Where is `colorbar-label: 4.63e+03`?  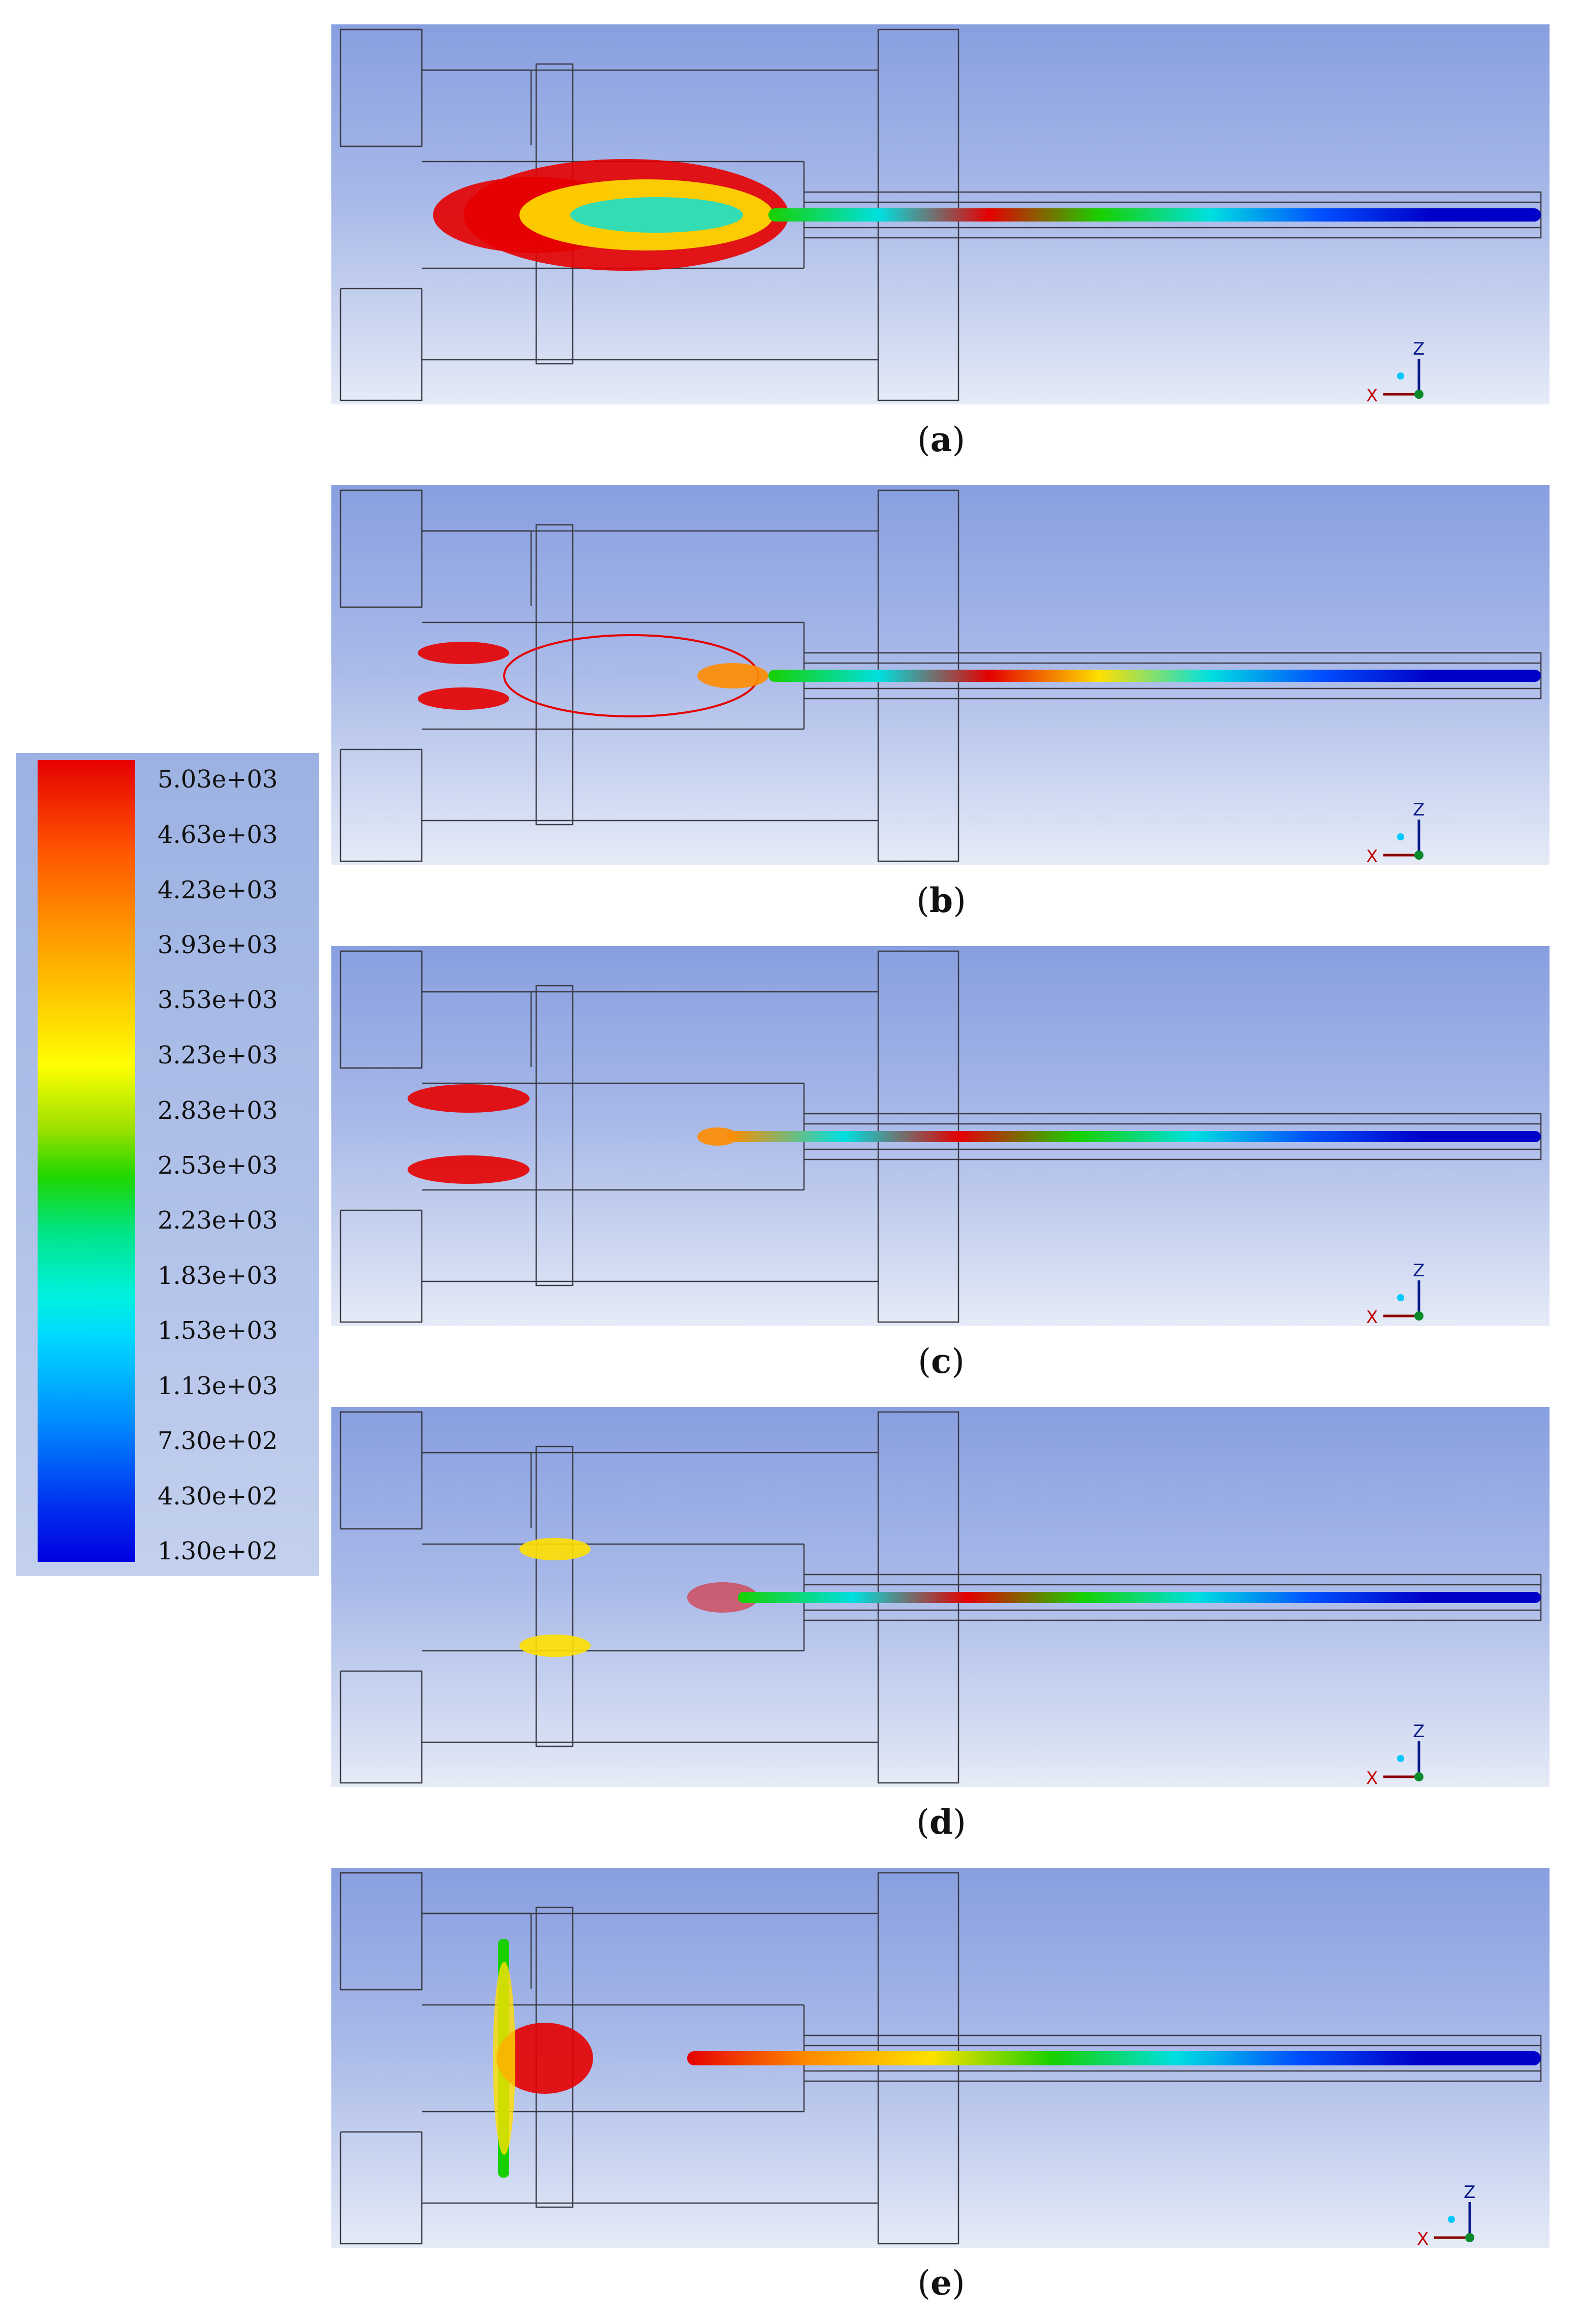 colorbar-label: 4.63e+03 is located at coordinates (218, 835).